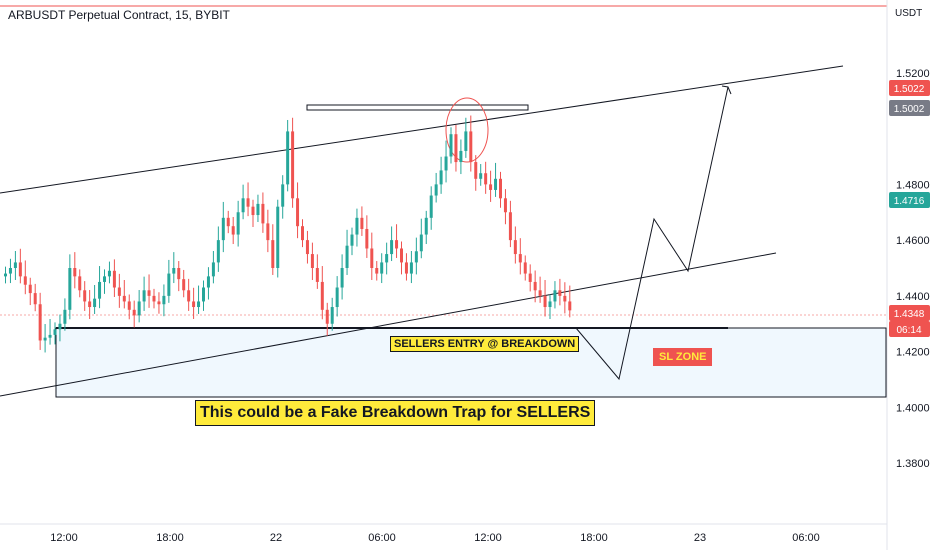 This screenshot has width=932, height=550. Describe the element at coordinates (913, 185) in the screenshot. I see `y-tick-label: 1.4800` at that location.